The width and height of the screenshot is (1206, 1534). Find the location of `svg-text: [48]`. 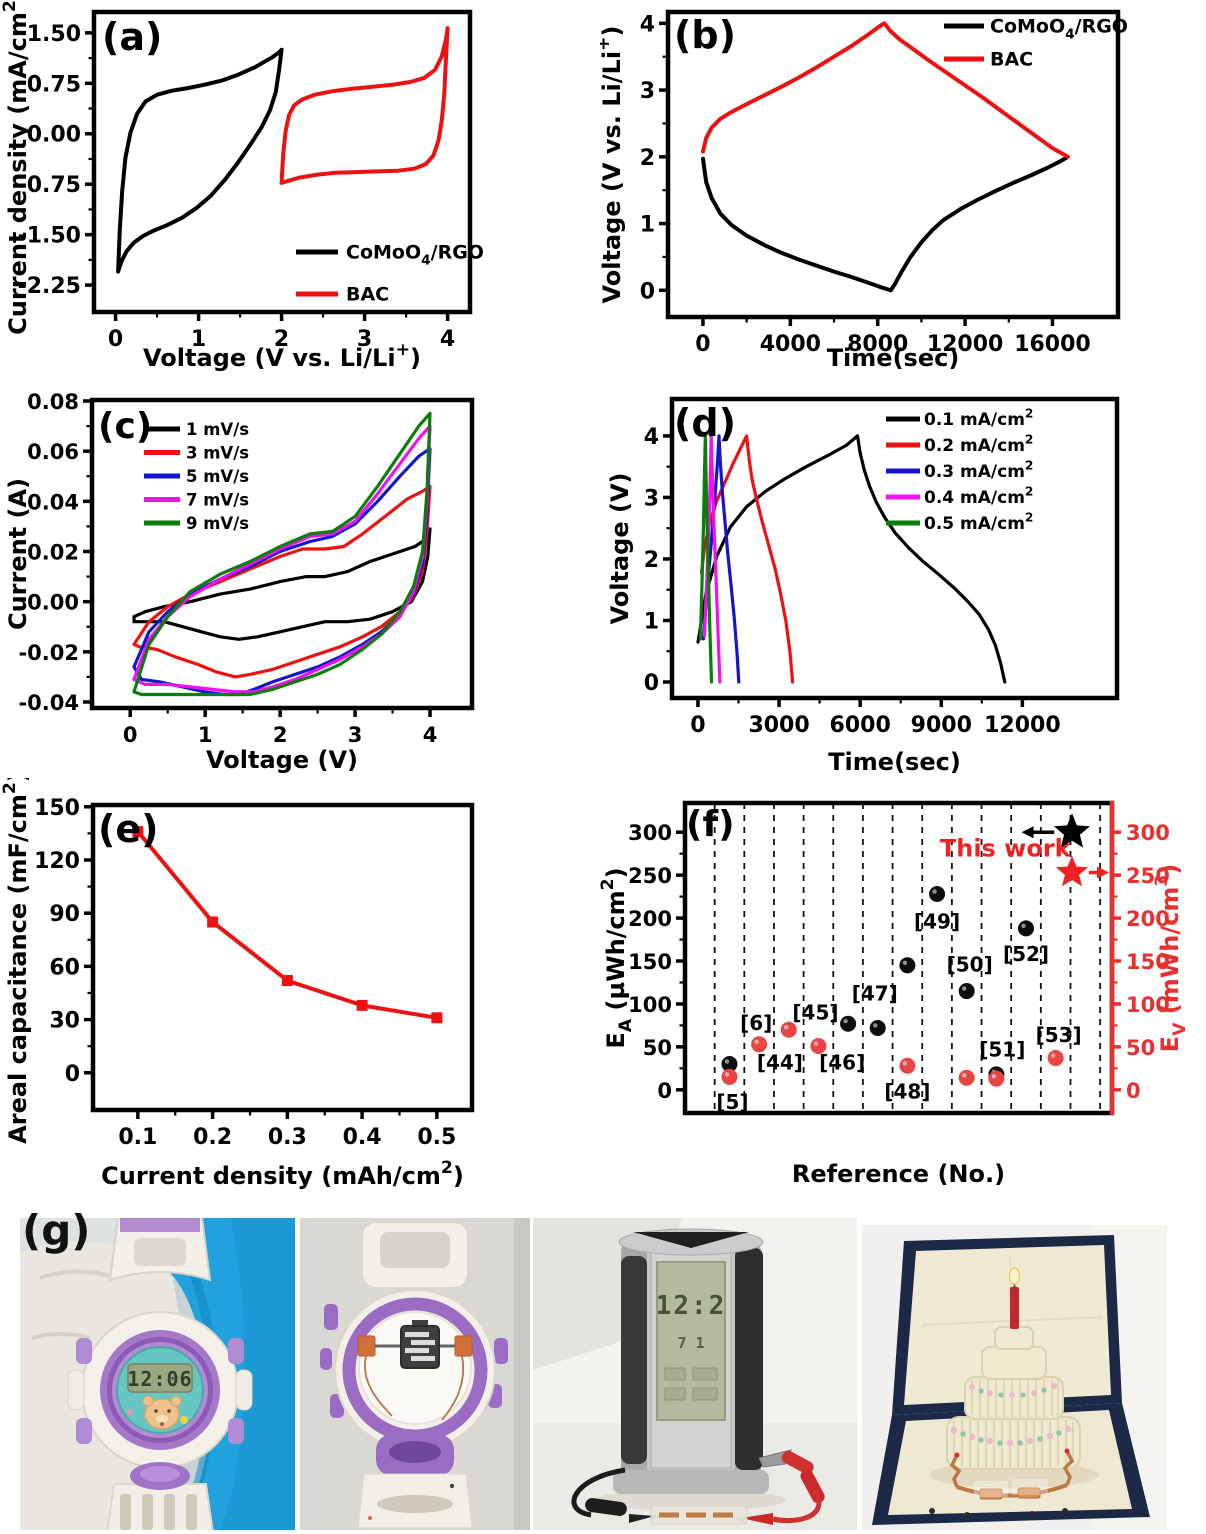

svg-text: [48] is located at coordinates (907, 1092).